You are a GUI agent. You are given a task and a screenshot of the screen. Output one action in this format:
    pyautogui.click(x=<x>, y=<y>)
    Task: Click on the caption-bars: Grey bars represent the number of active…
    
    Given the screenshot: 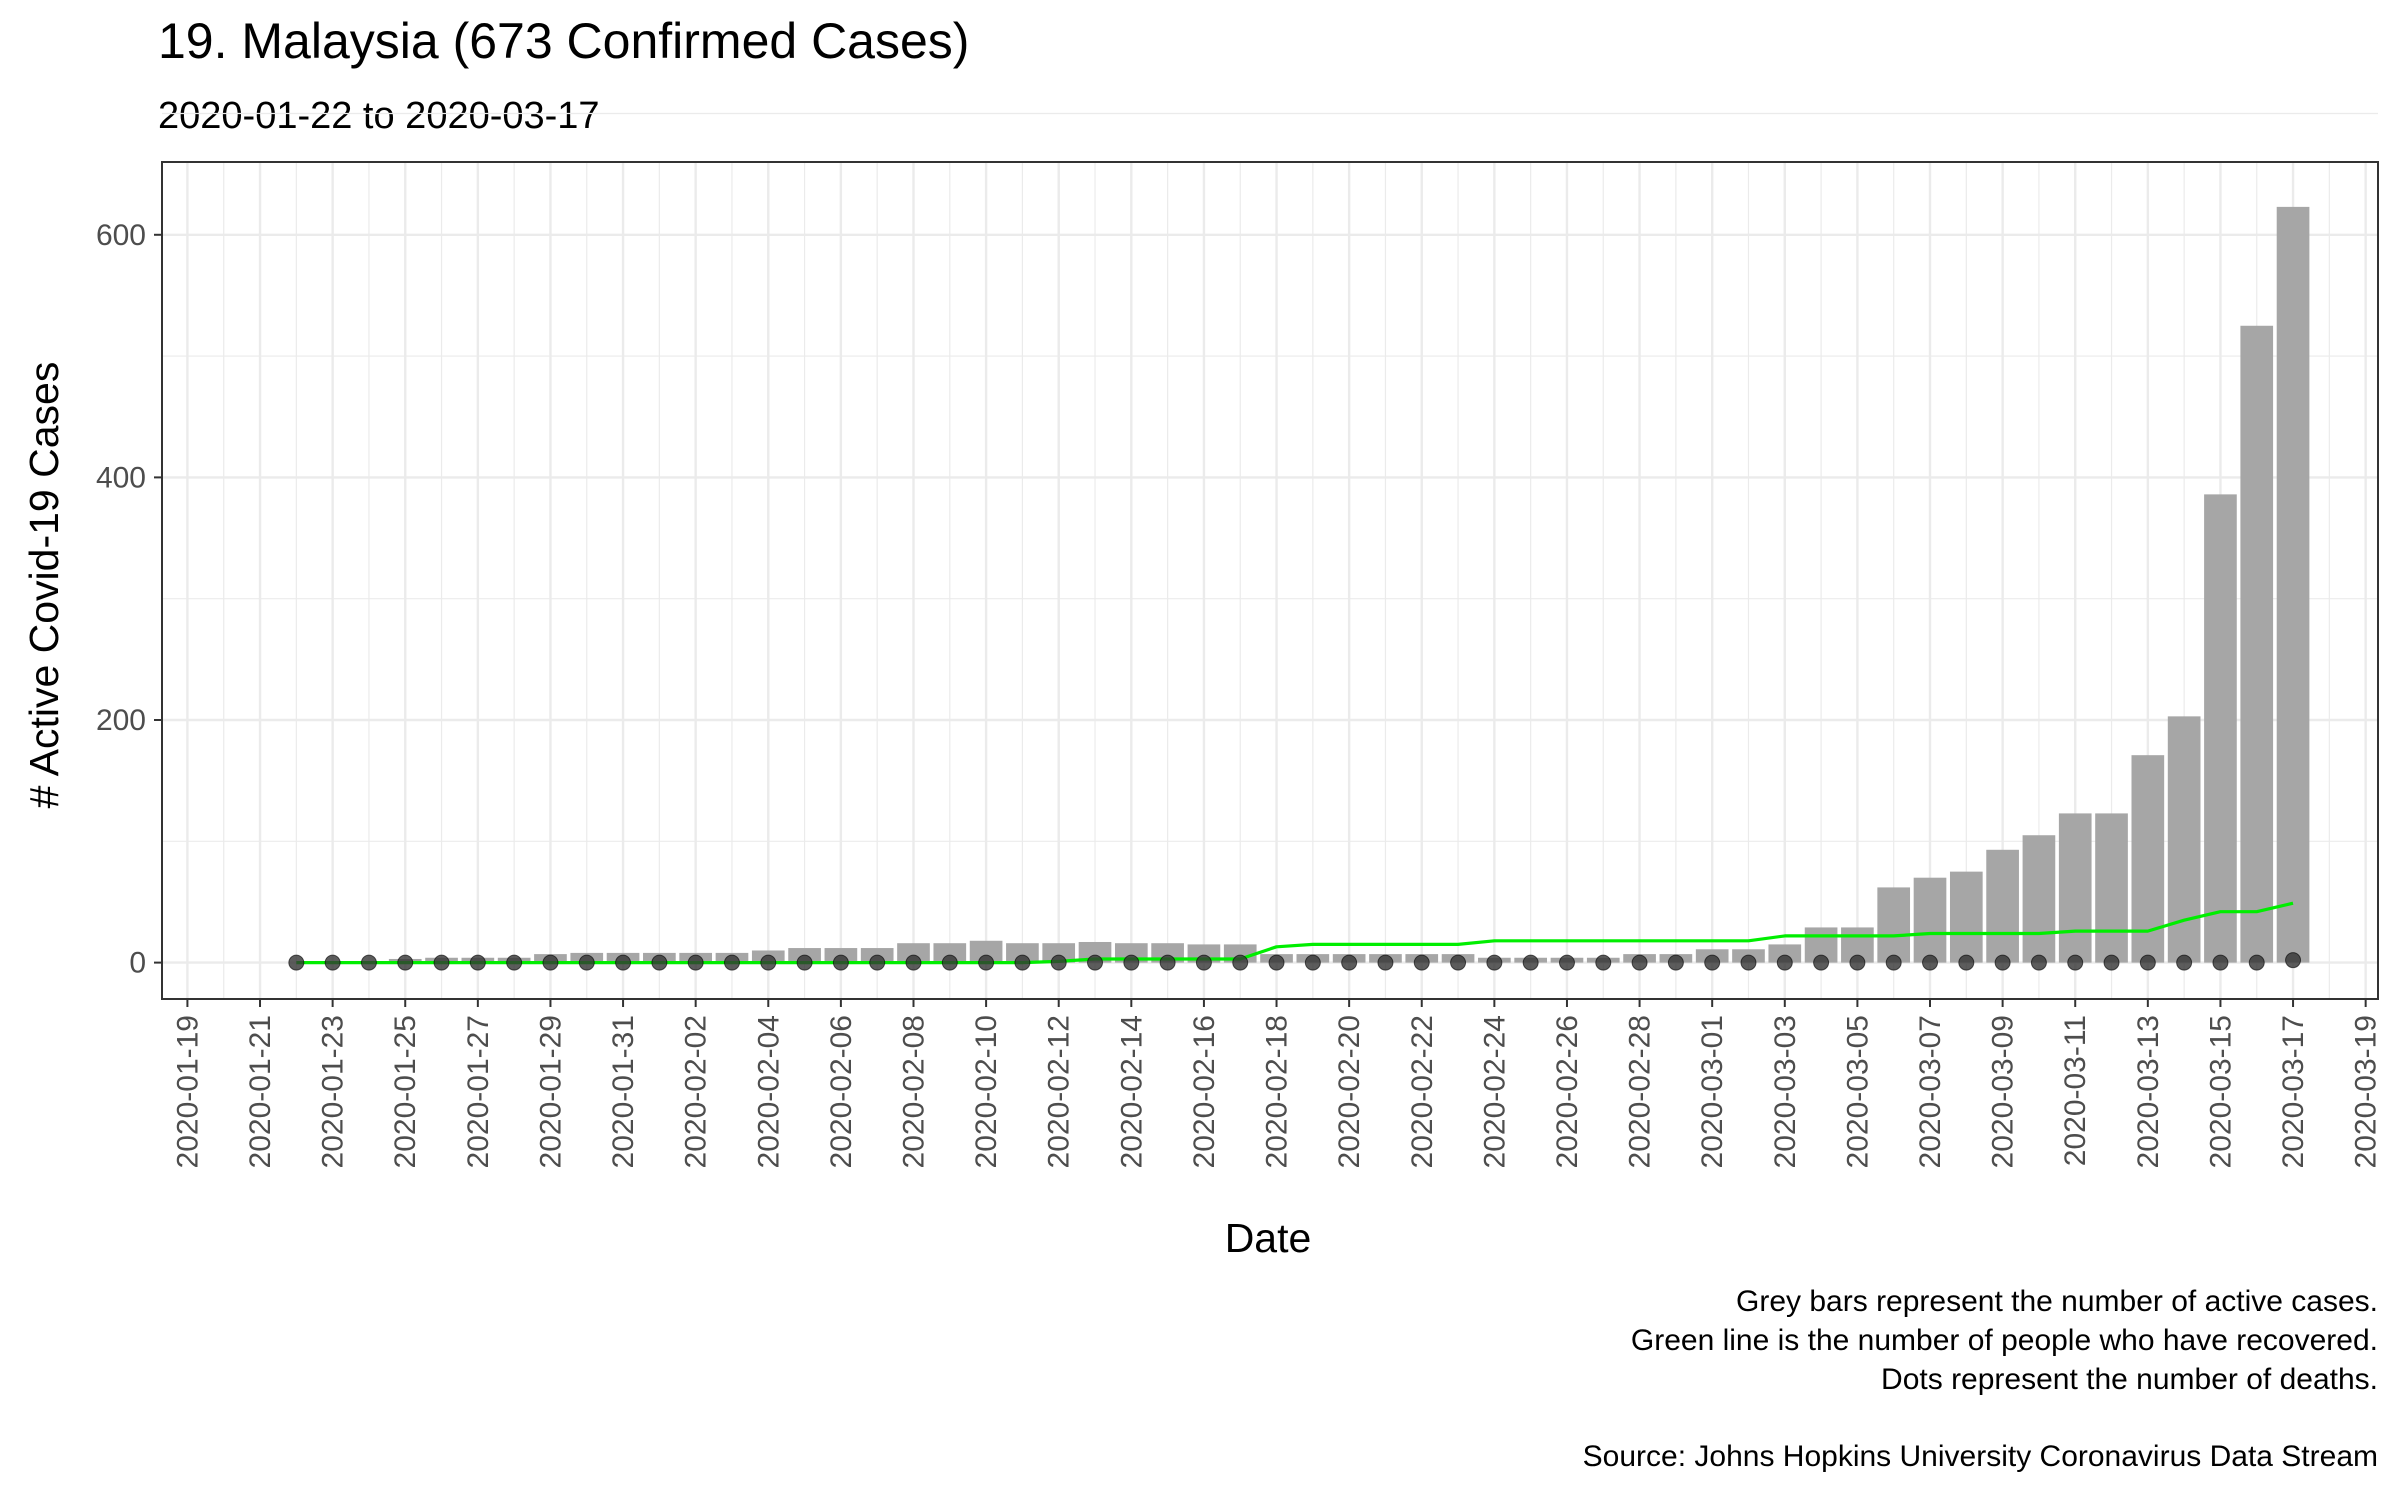 What is the action you would take?
    pyautogui.click(x=2057, y=1301)
    